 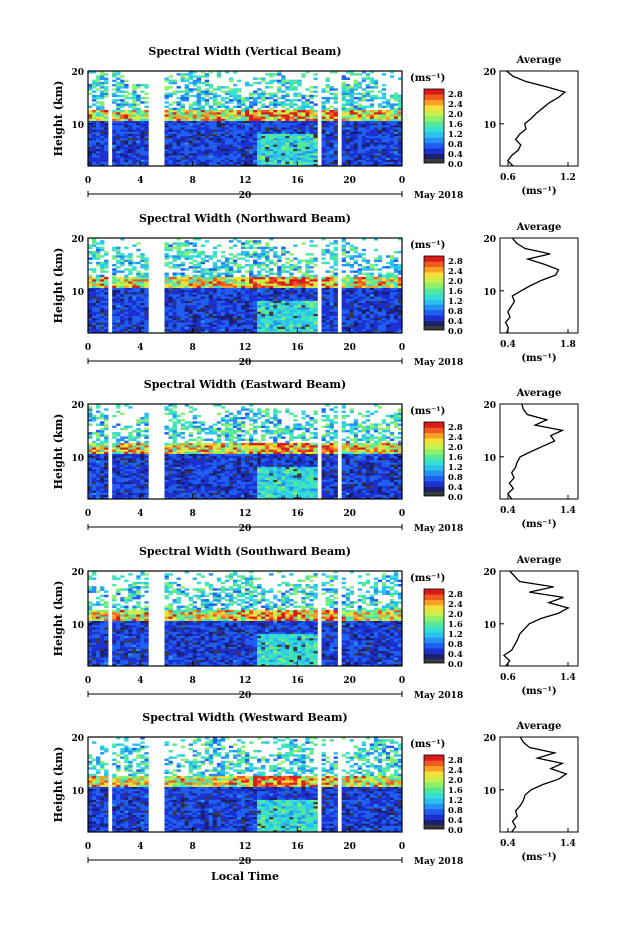 What do you see at coordinates (193, 181) in the screenshot?
I see `x-tick-label: 8` at bounding box center [193, 181].